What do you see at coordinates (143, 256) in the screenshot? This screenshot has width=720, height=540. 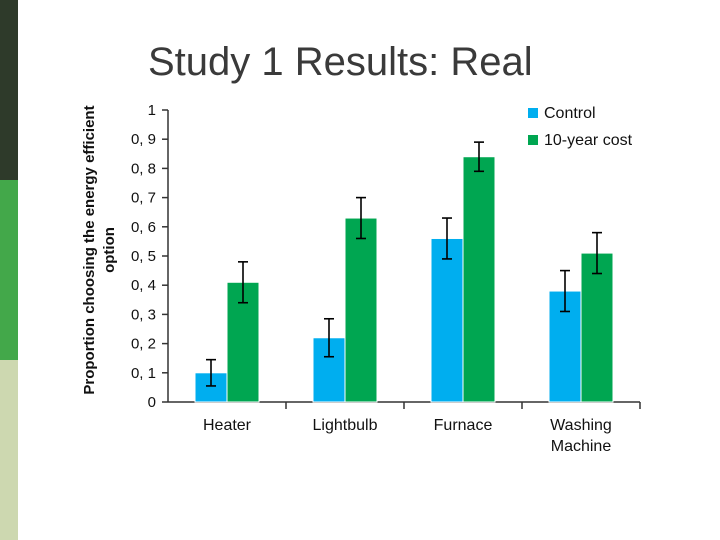 I see `y-tick-label: 0, 5` at bounding box center [143, 256].